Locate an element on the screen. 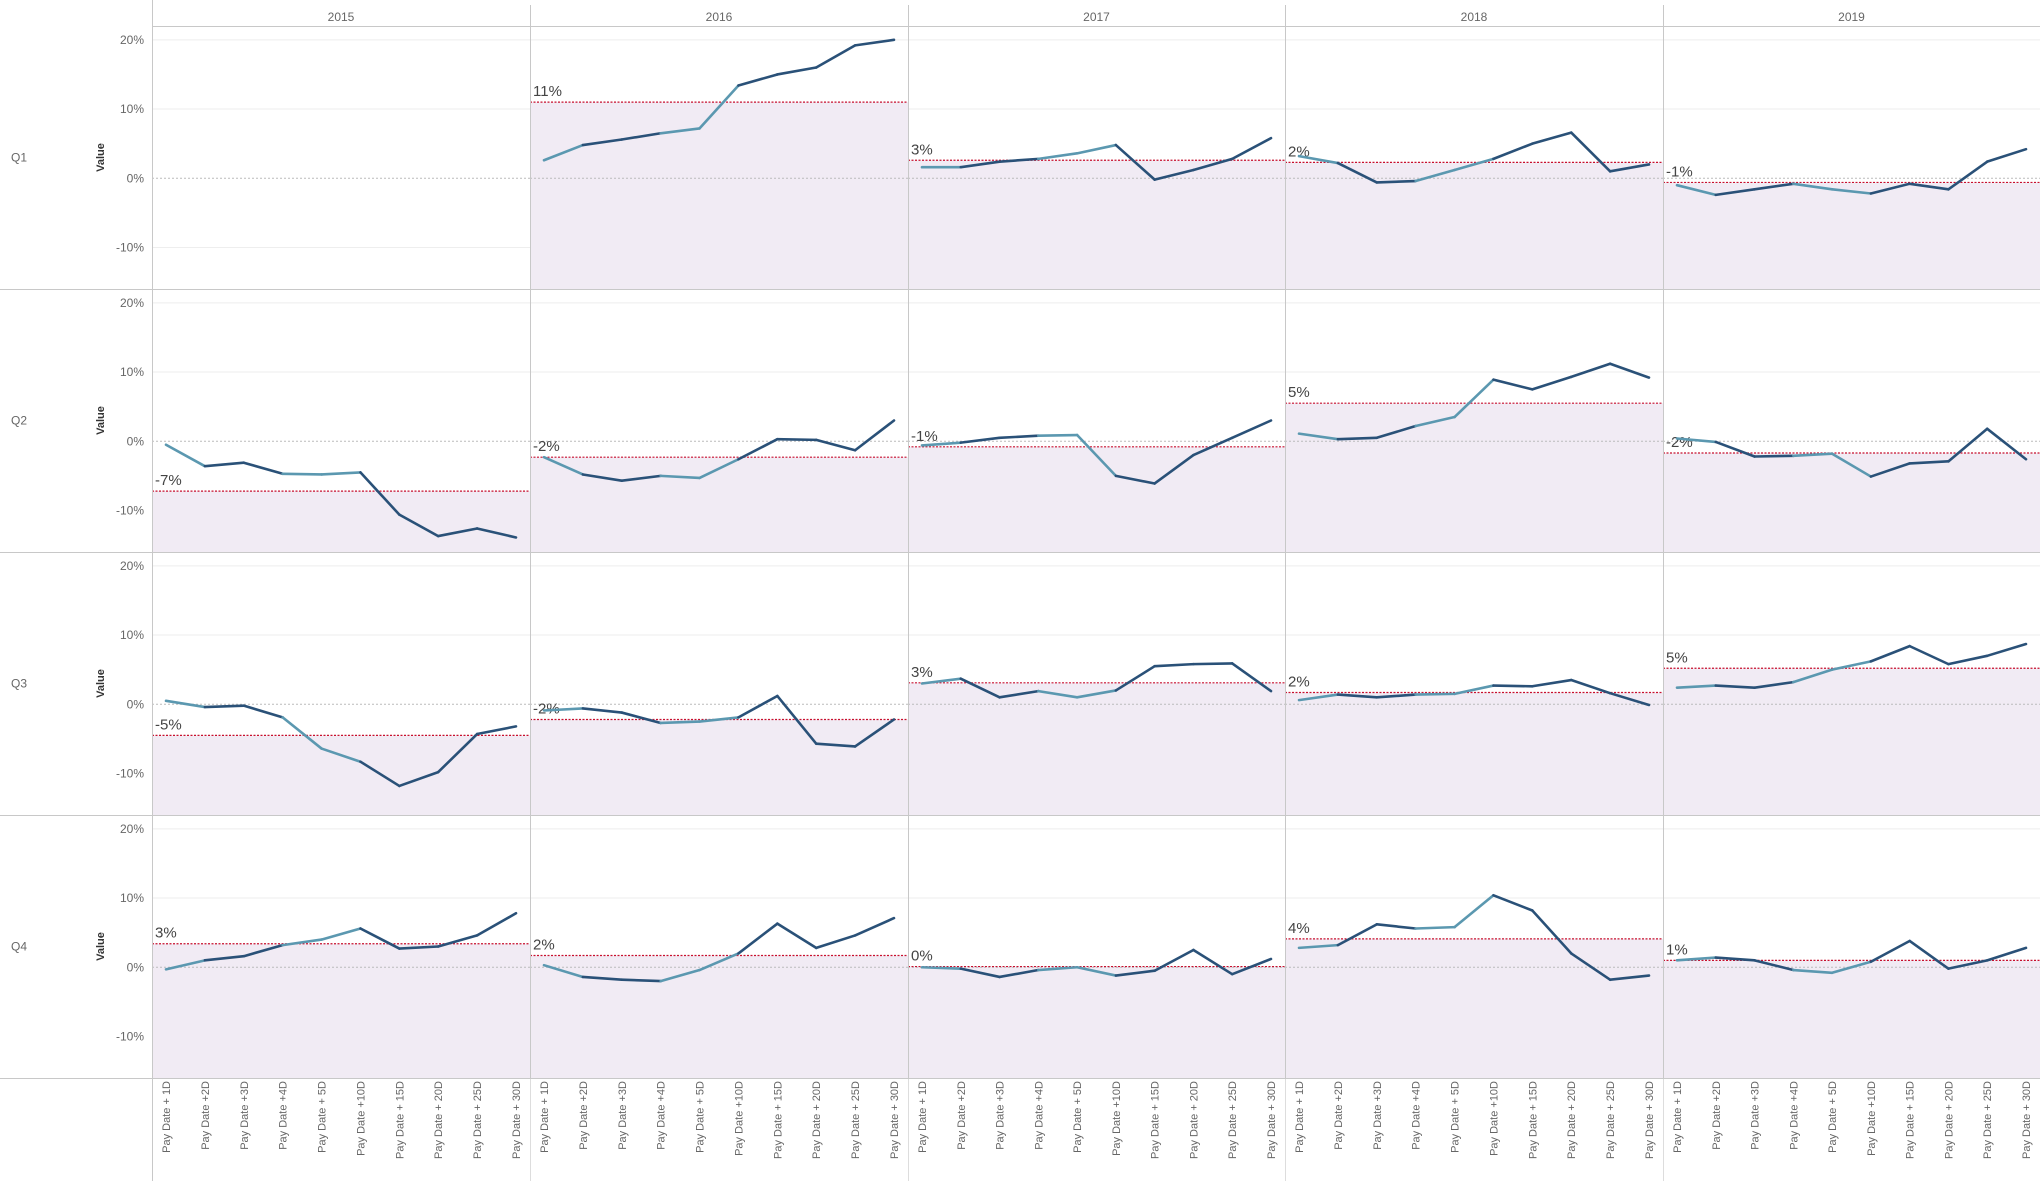 This screenshot has width=2040, height=1181. row-header: Q4 is located at coordinates (19, 947).